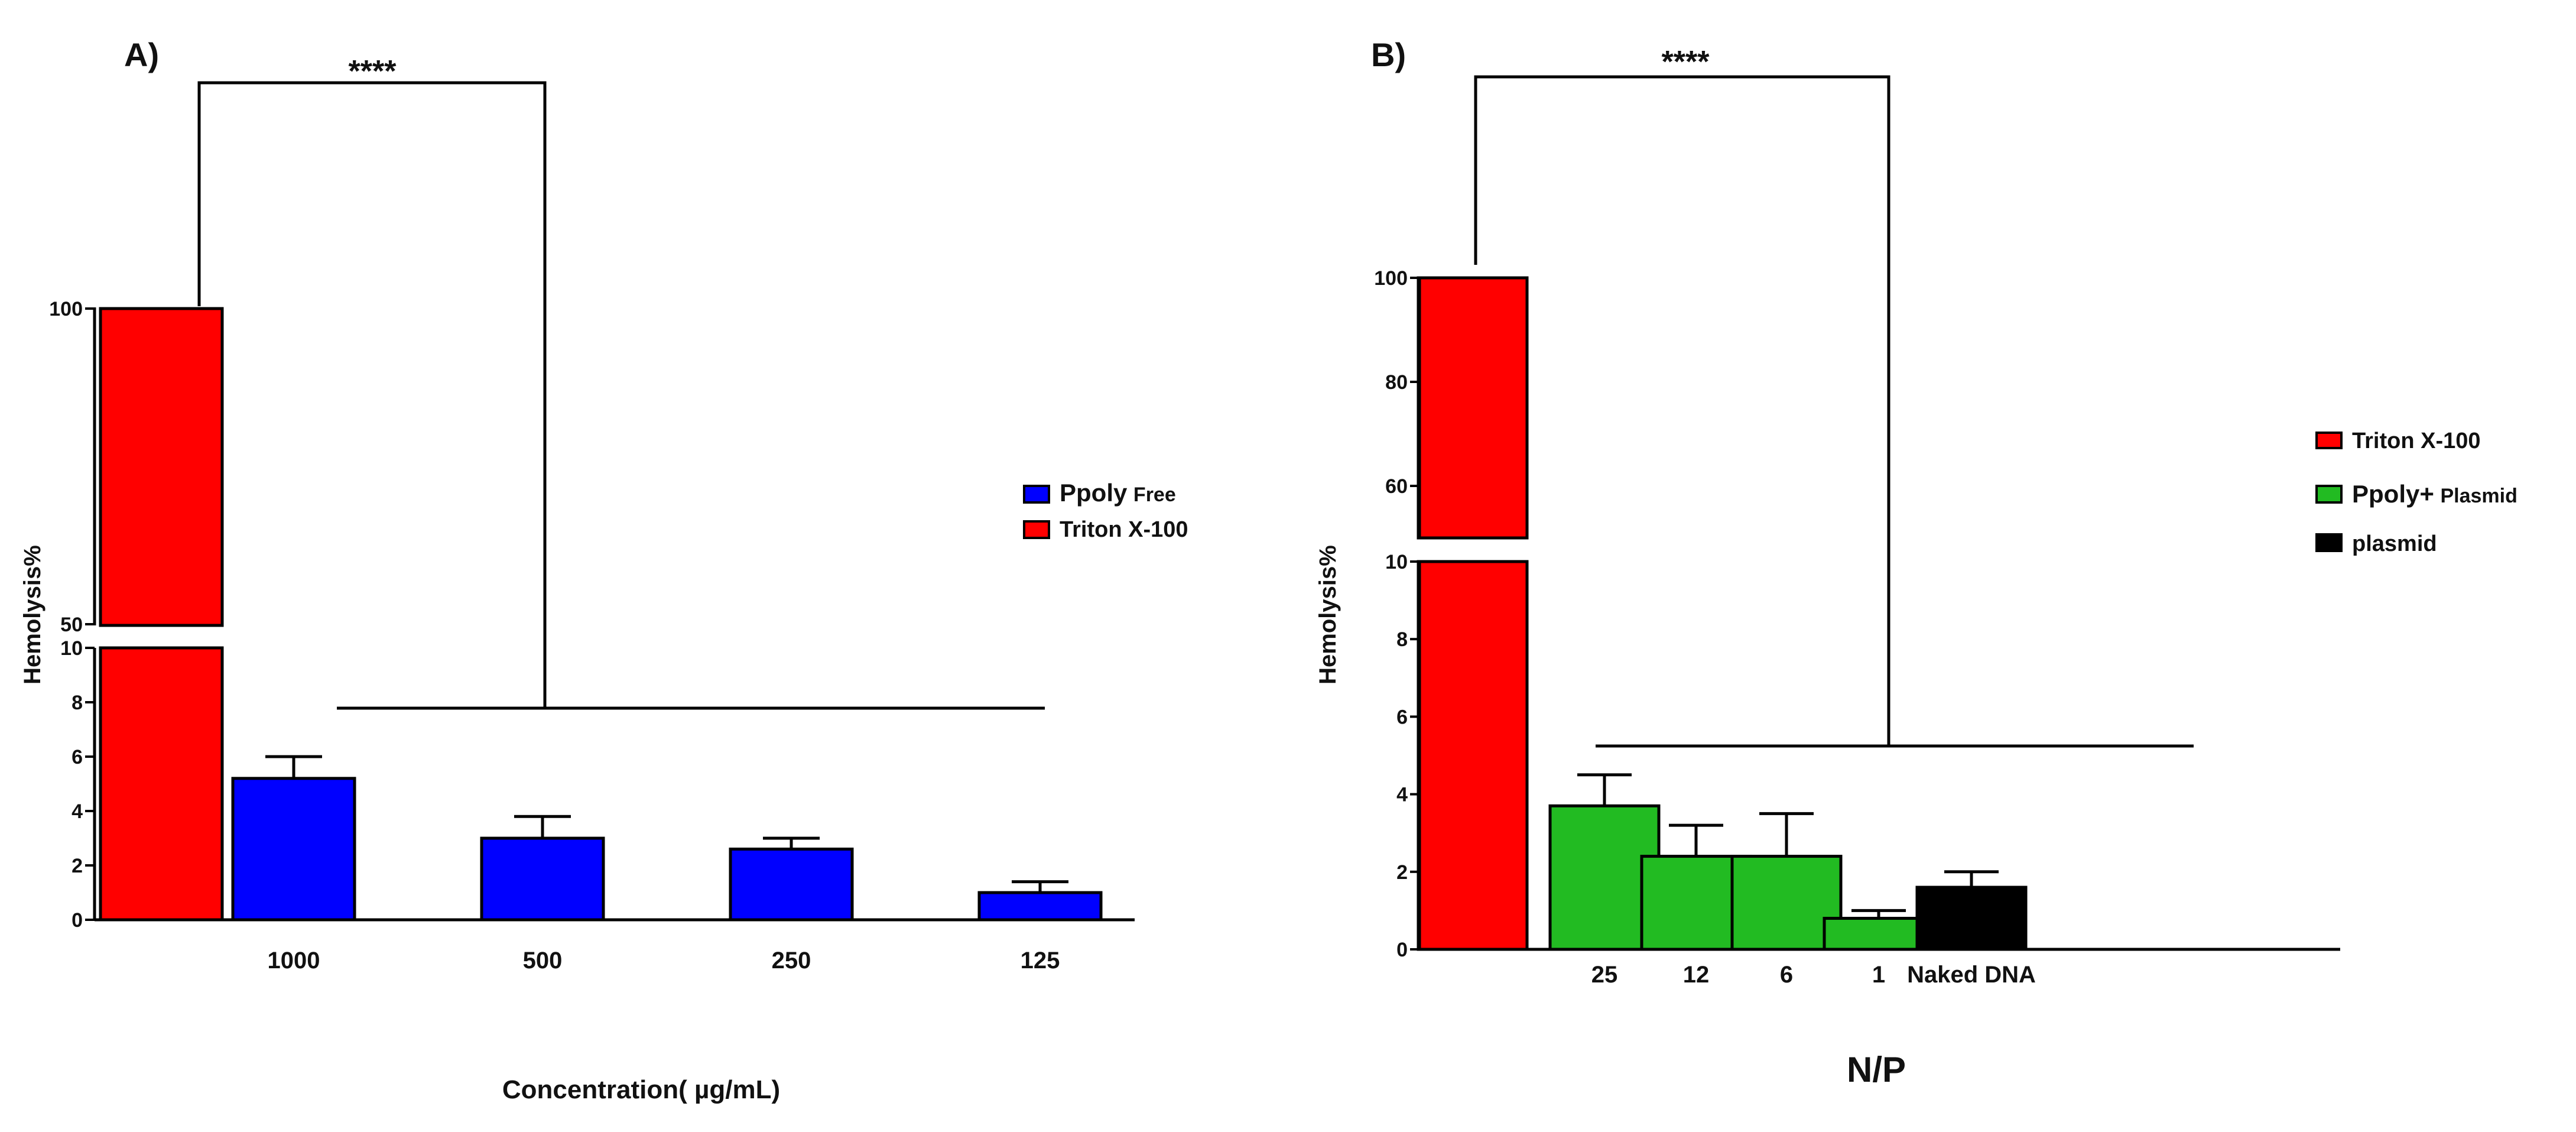 This screenshot has width=2576, height=1132. What do you see at coordinates (1696, 975) in the screenshot?
I see `panel-b-x-tick-12: 12` at bounding box center [1696, 975].